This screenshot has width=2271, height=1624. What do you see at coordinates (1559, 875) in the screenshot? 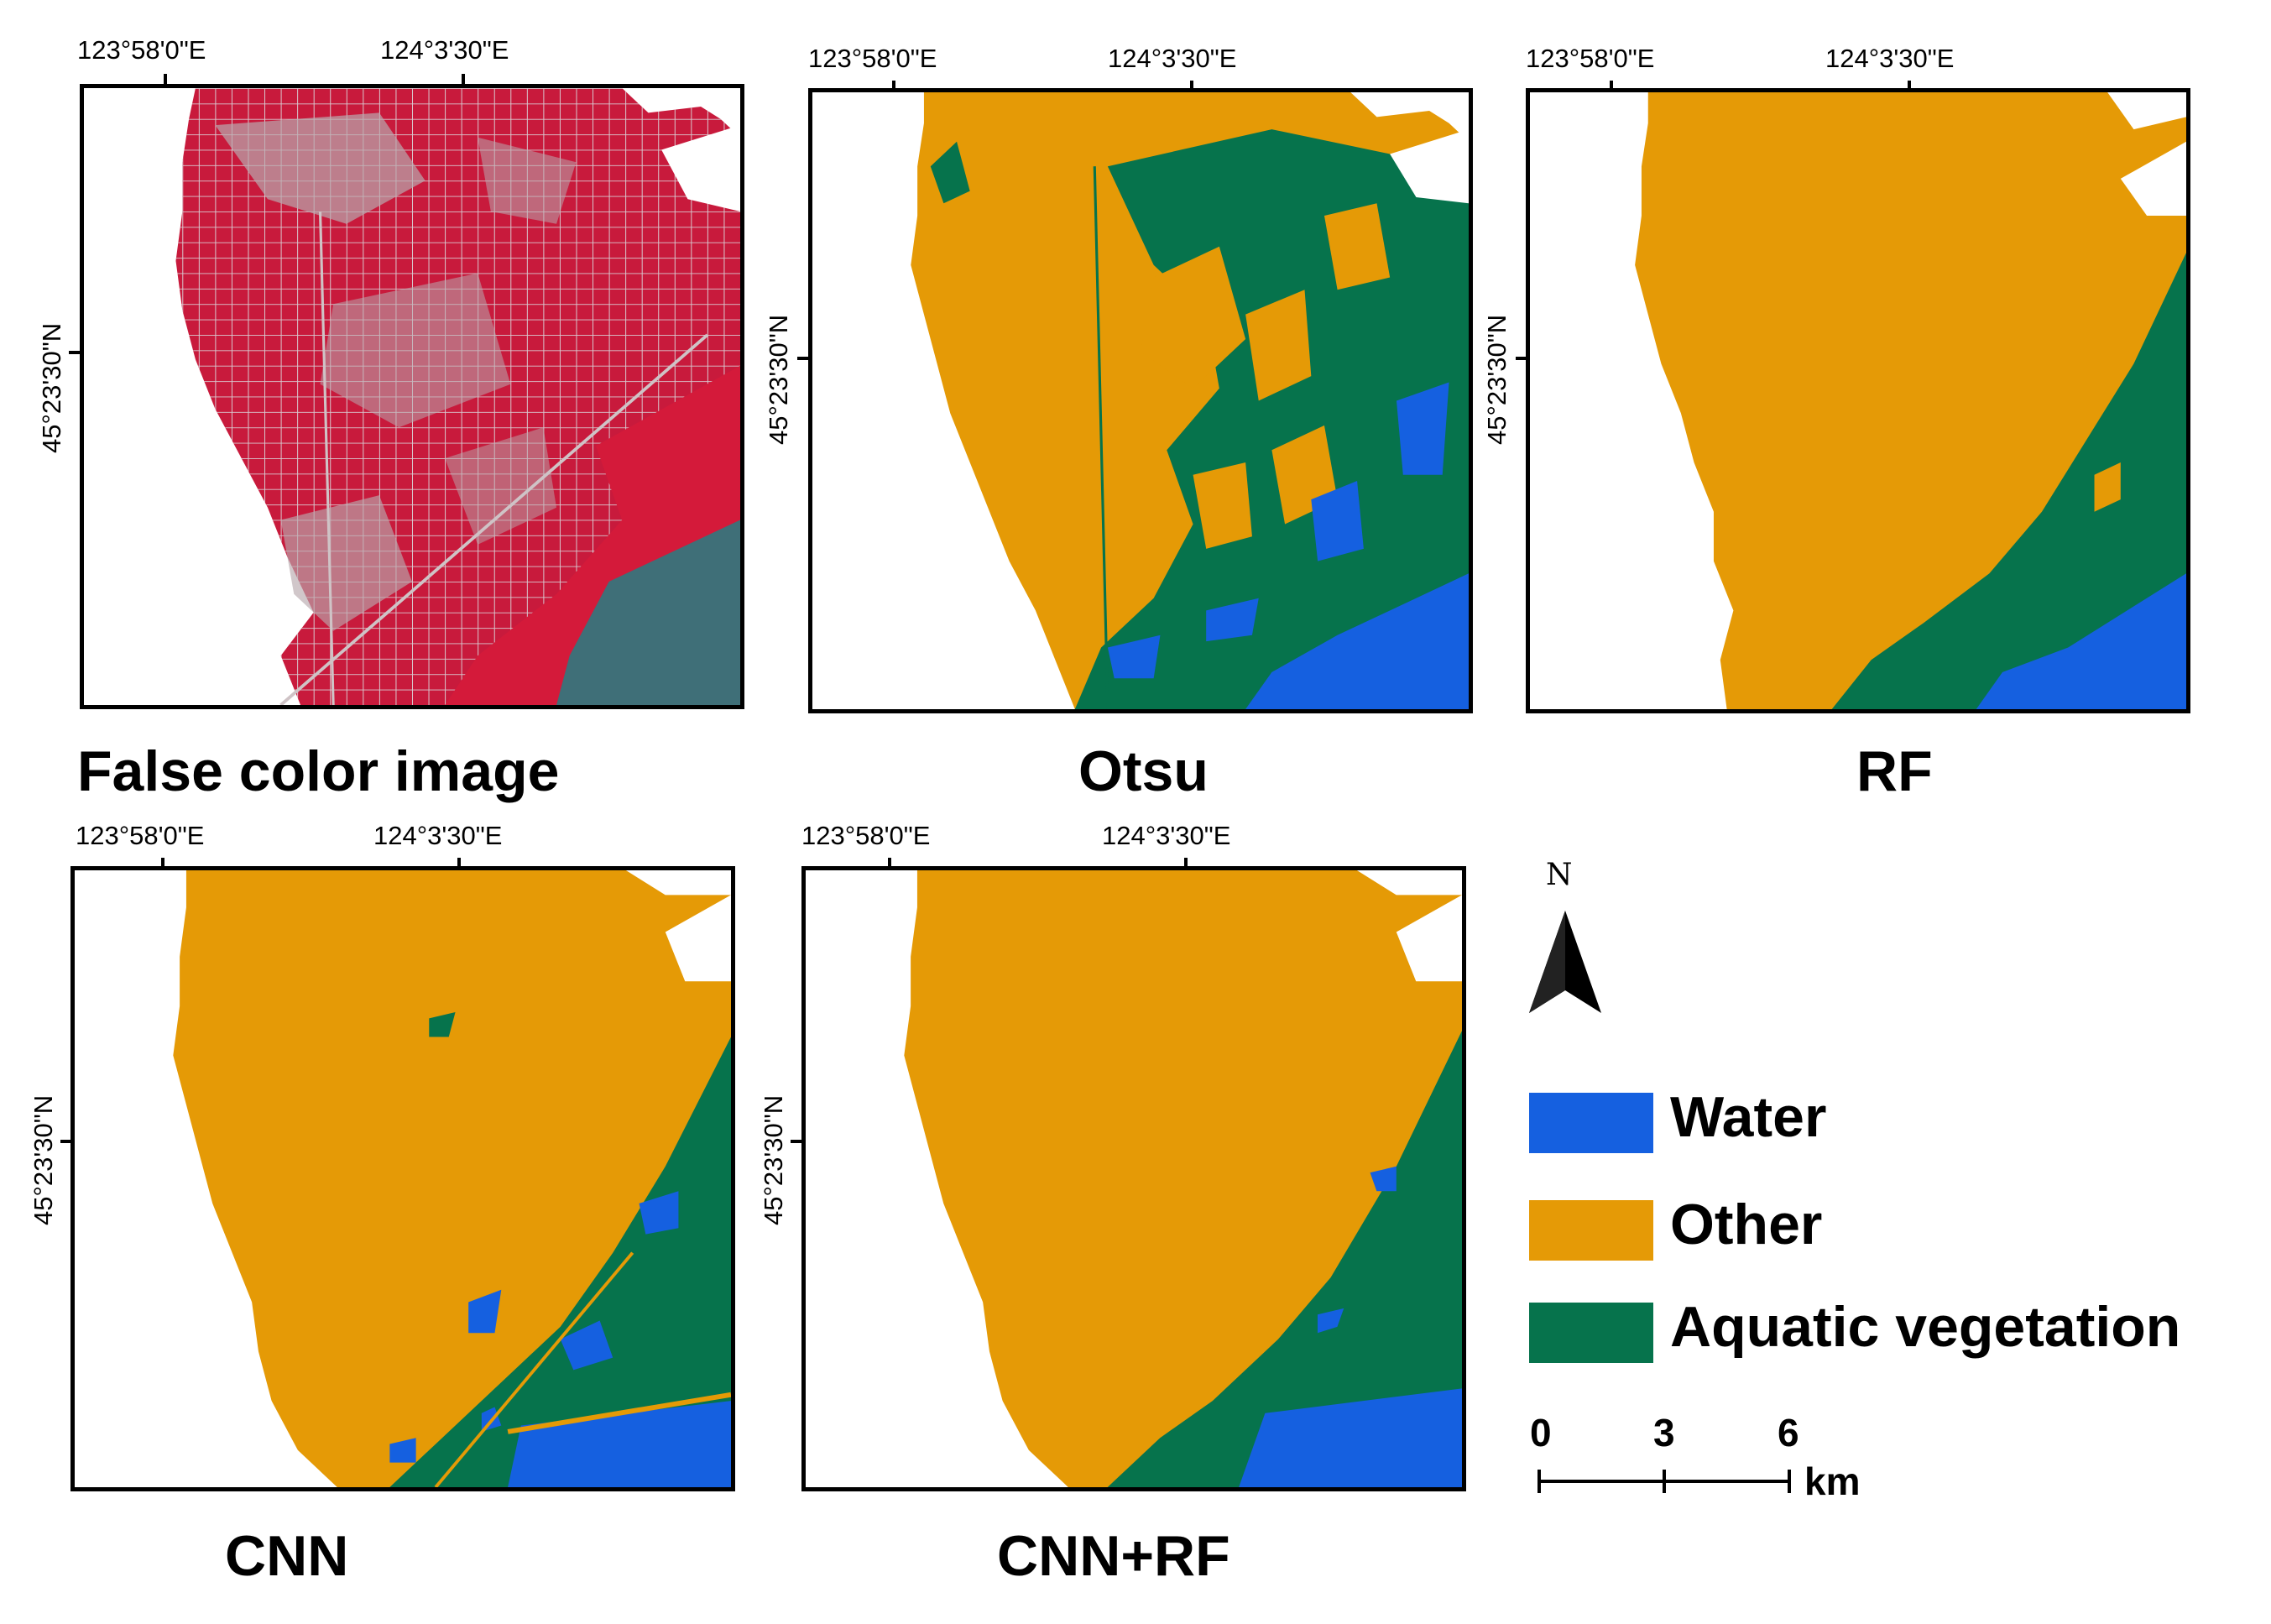
I see `north-label: N` at bounding box center [1559, 875].